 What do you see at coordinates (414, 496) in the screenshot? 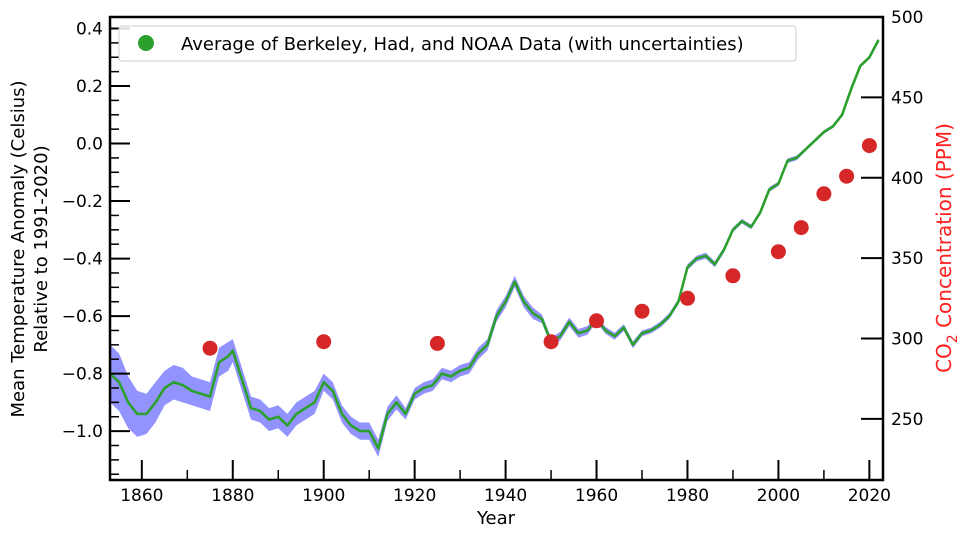
I see `x-tick-label: 1920` at bounding box center [414, 496].